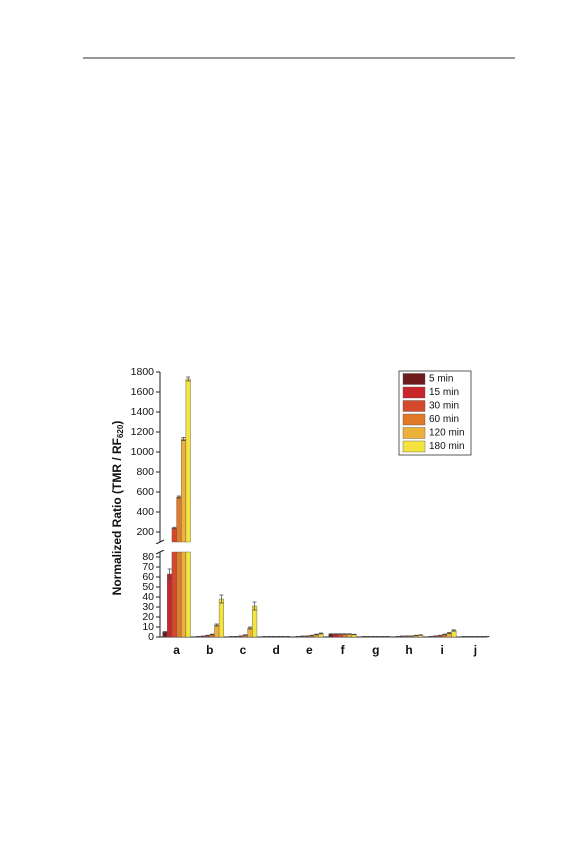 The image size is (576, 864). Describe the element at coordinates (243, 650) in the screenshot. I see `x-tick-label: c` at that location.